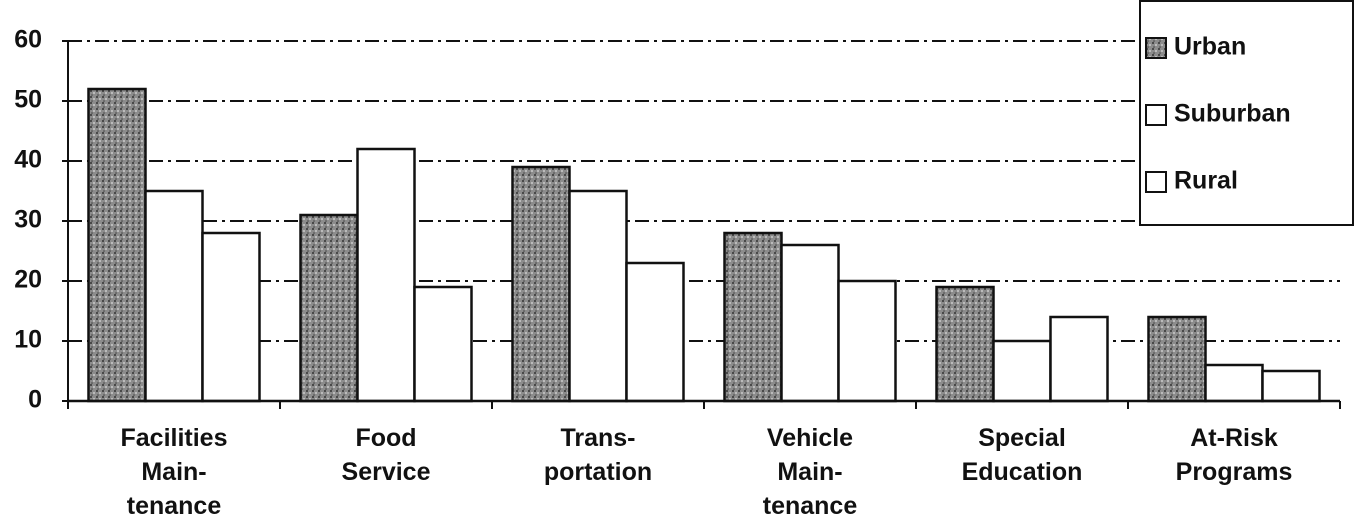 The width and height of the screenshot is (1355, 521). I want to click on y-tick-label: 40, so click(28, 160).